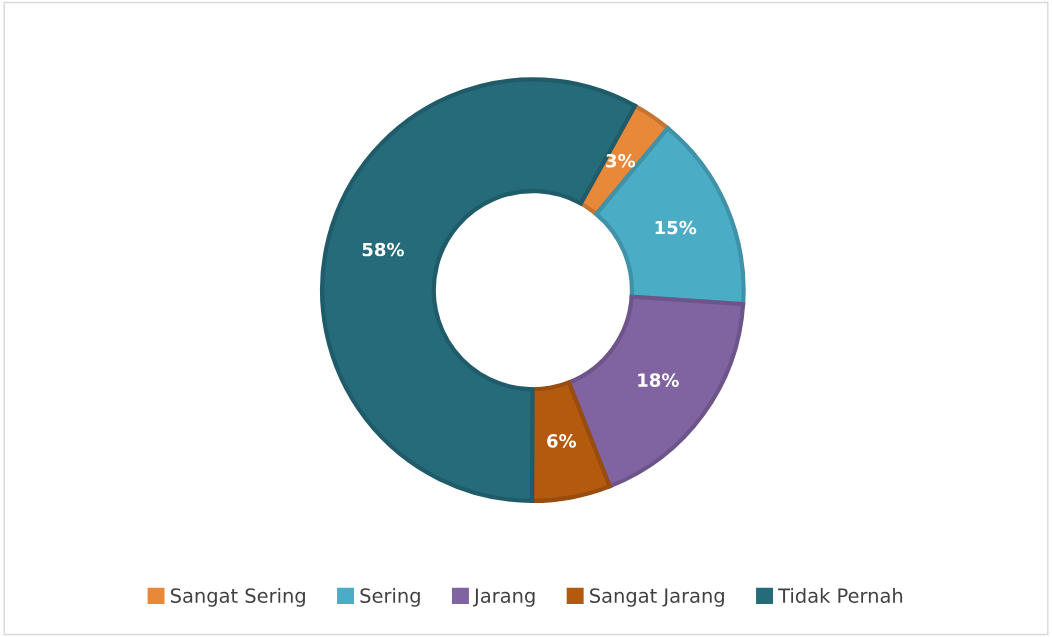 Image resolution: width=1052 pixels, height=637 pixels. Describe the element at coordinates (383, 249) in the screenshot. I see `data-label: 58%` at that location.